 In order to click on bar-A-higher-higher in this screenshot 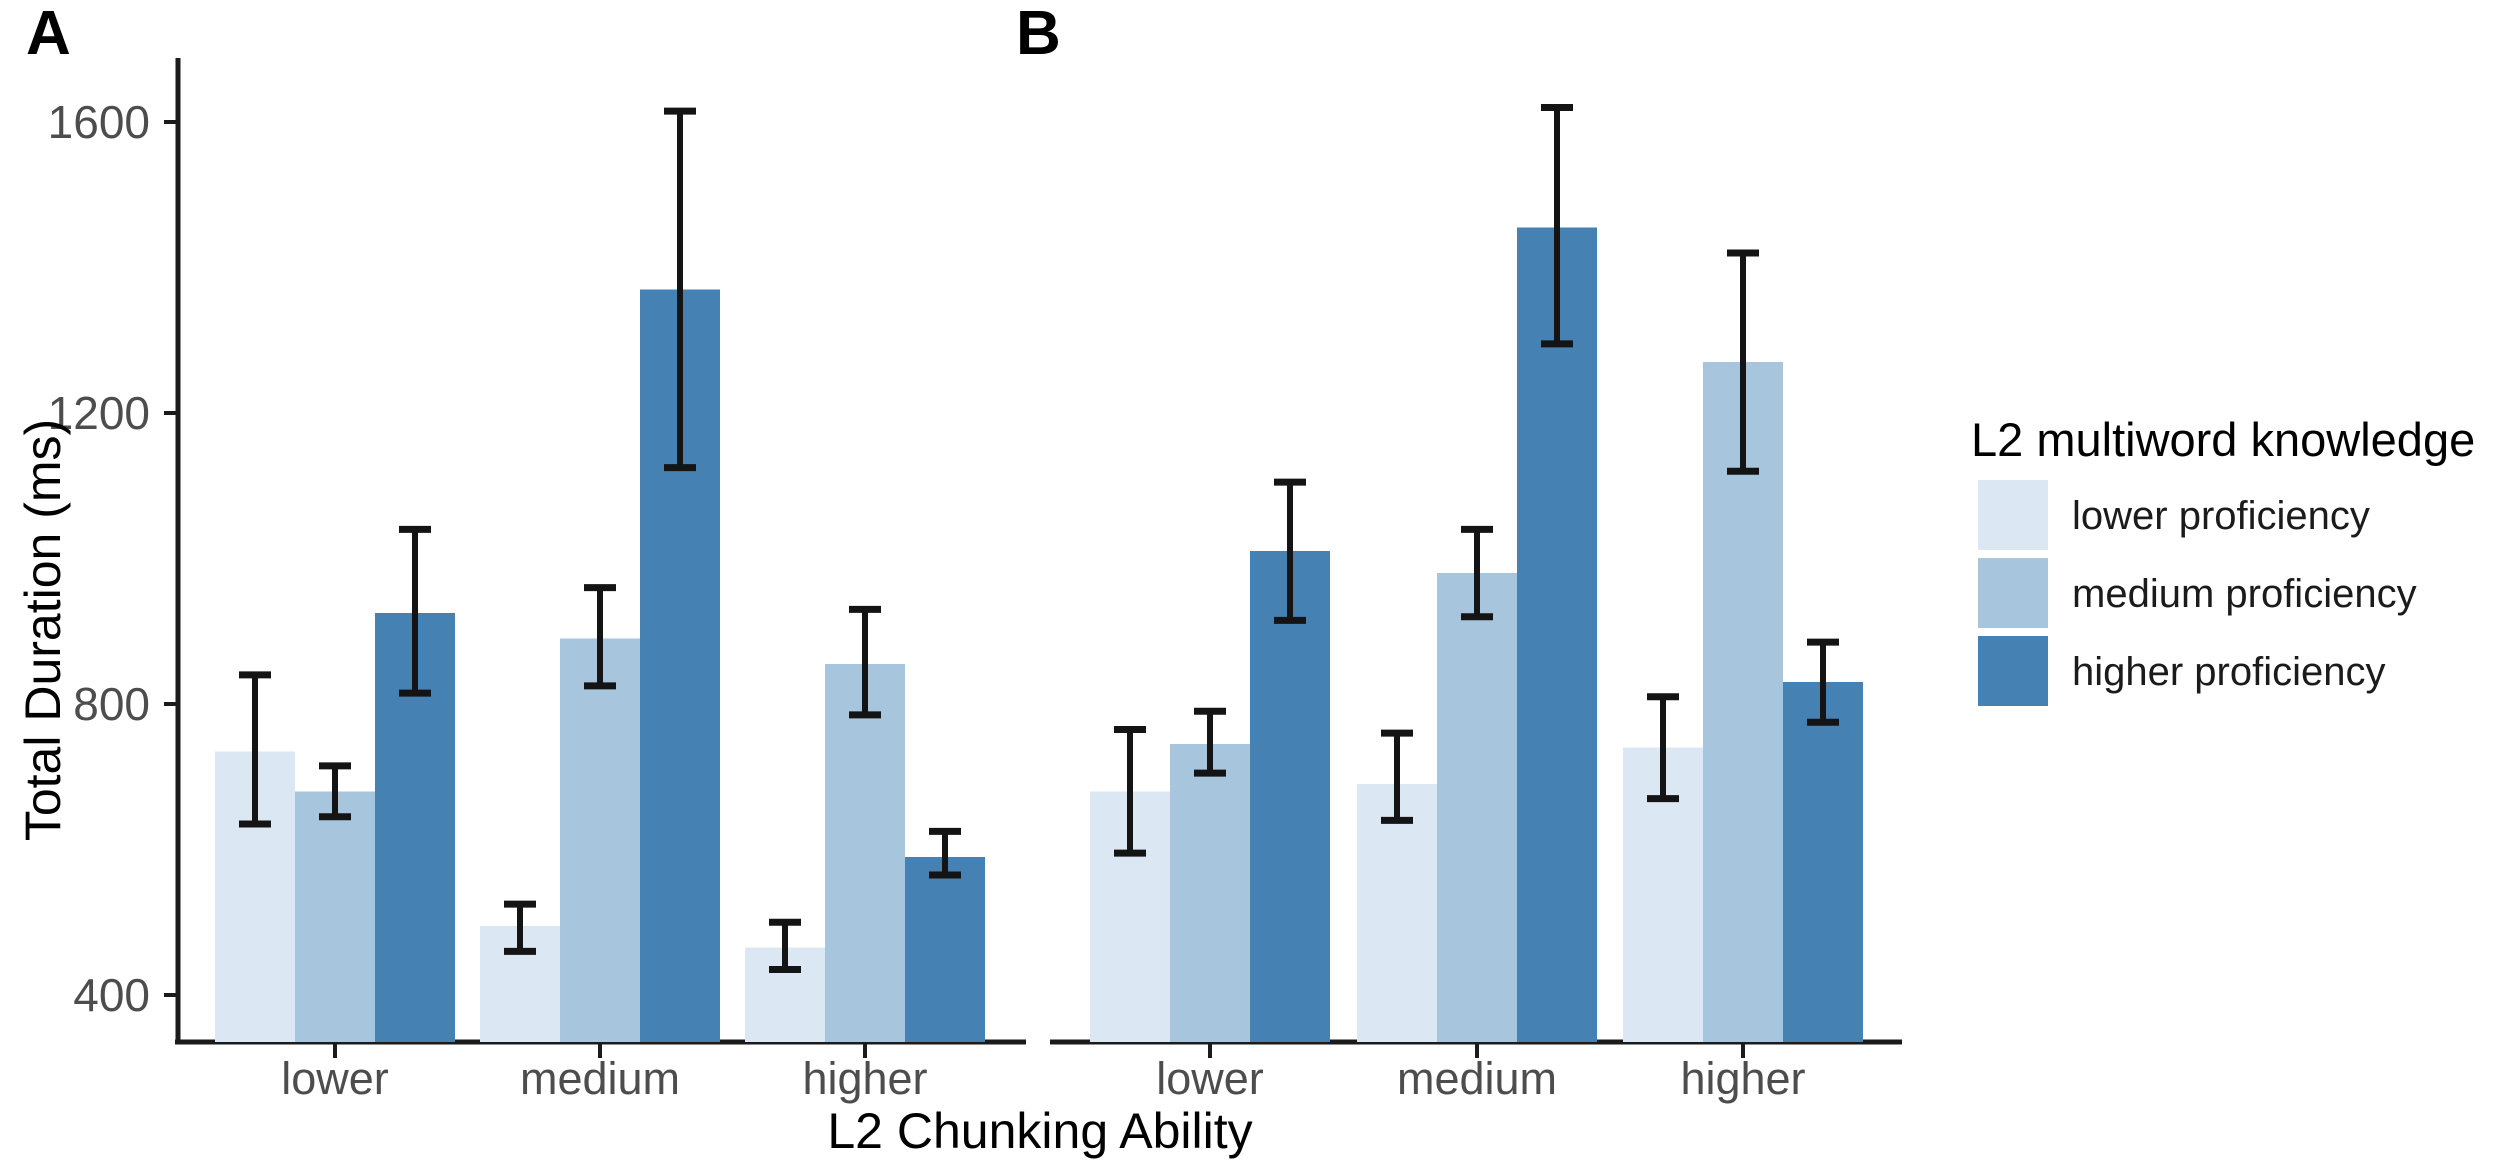, I will do `click(945, 949)`.